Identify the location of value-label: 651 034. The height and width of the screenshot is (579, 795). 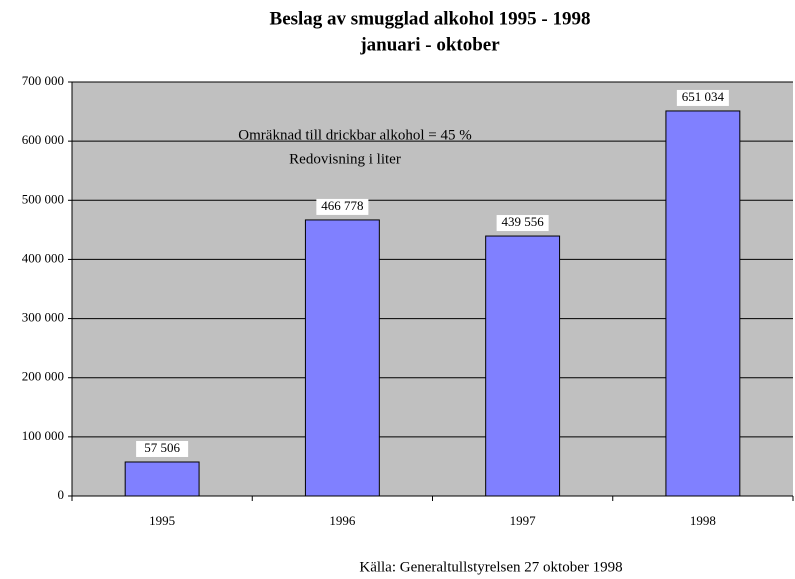
(703, 96).